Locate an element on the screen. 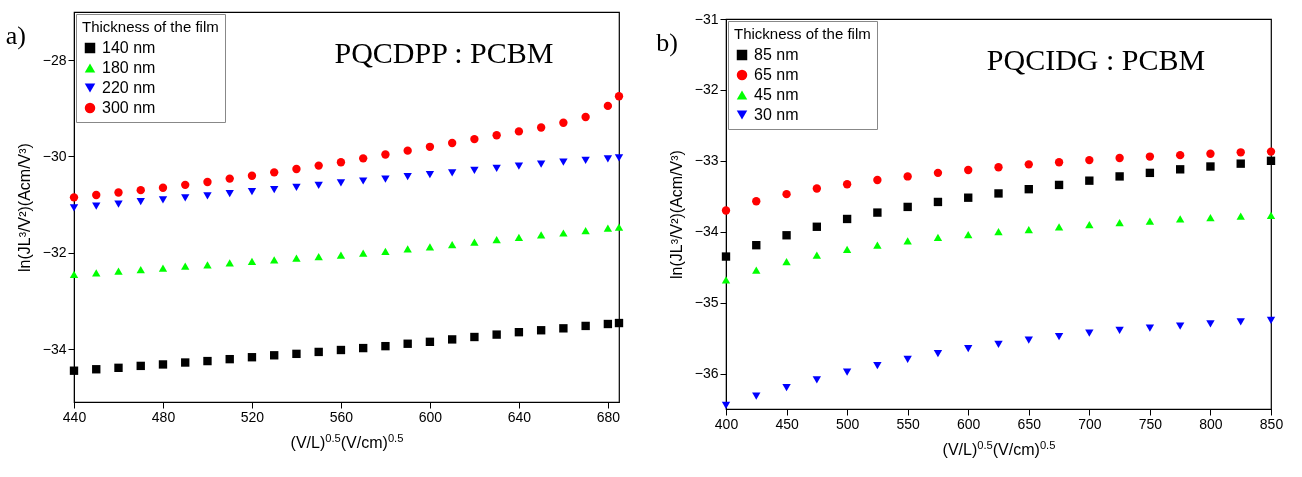 This screenshot has height=477, width=1302. text: a) is located at coordinates (15, 35).